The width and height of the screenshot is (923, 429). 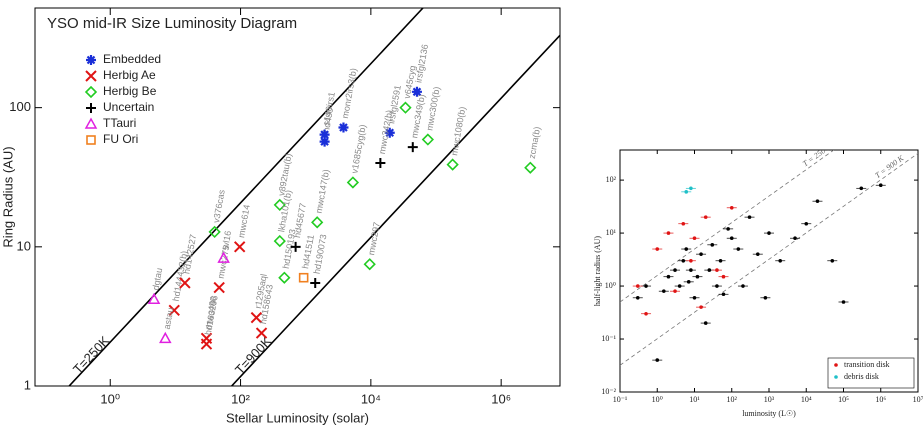 I want to click on point-label: dgtau, so click(x=157, y=279).